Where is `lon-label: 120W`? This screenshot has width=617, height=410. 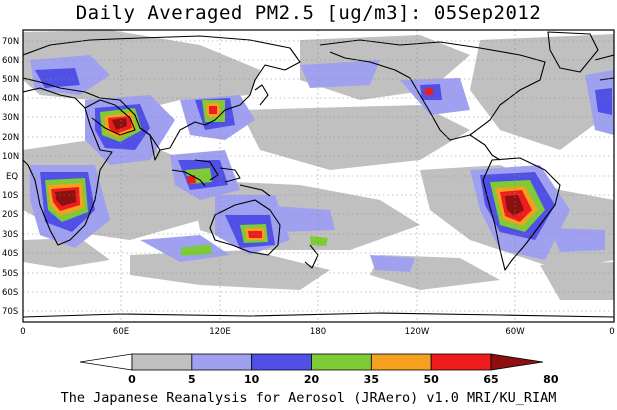
lon-label: 120W is located at coordinates (417, 332).